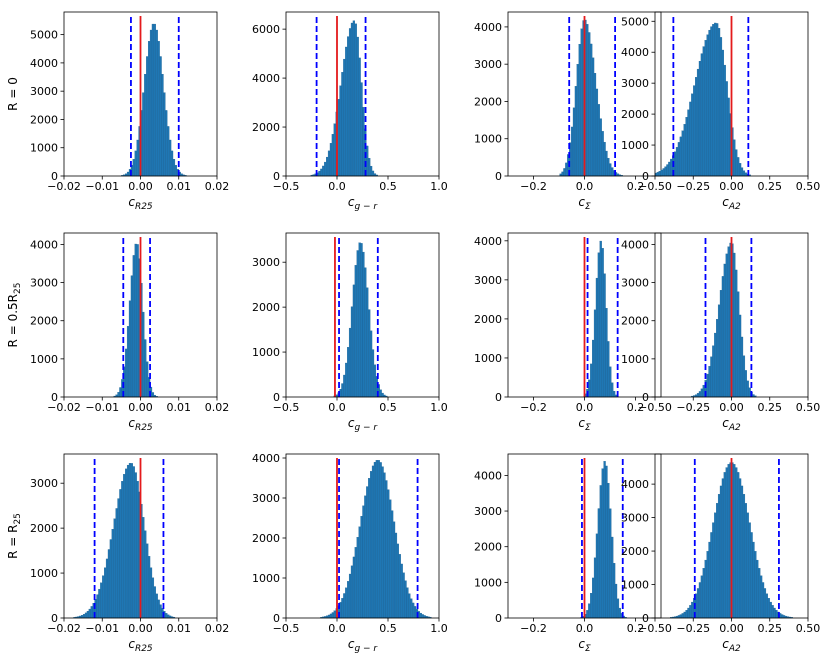  Describe the element at coordinates (350, 553) in the screenshot. I see `panel-r2-c1: −0.5 0.0 0.5 1.0 0 1000 2000 3000 4000 cg − r` at that location.